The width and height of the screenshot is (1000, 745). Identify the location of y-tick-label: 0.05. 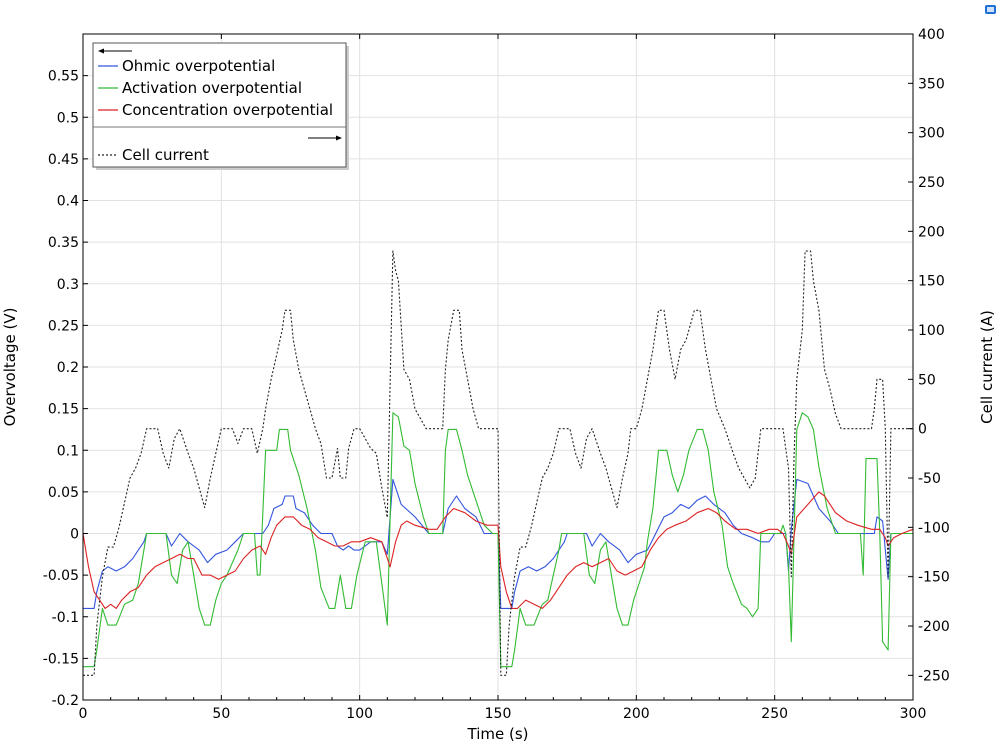
(63, 493).